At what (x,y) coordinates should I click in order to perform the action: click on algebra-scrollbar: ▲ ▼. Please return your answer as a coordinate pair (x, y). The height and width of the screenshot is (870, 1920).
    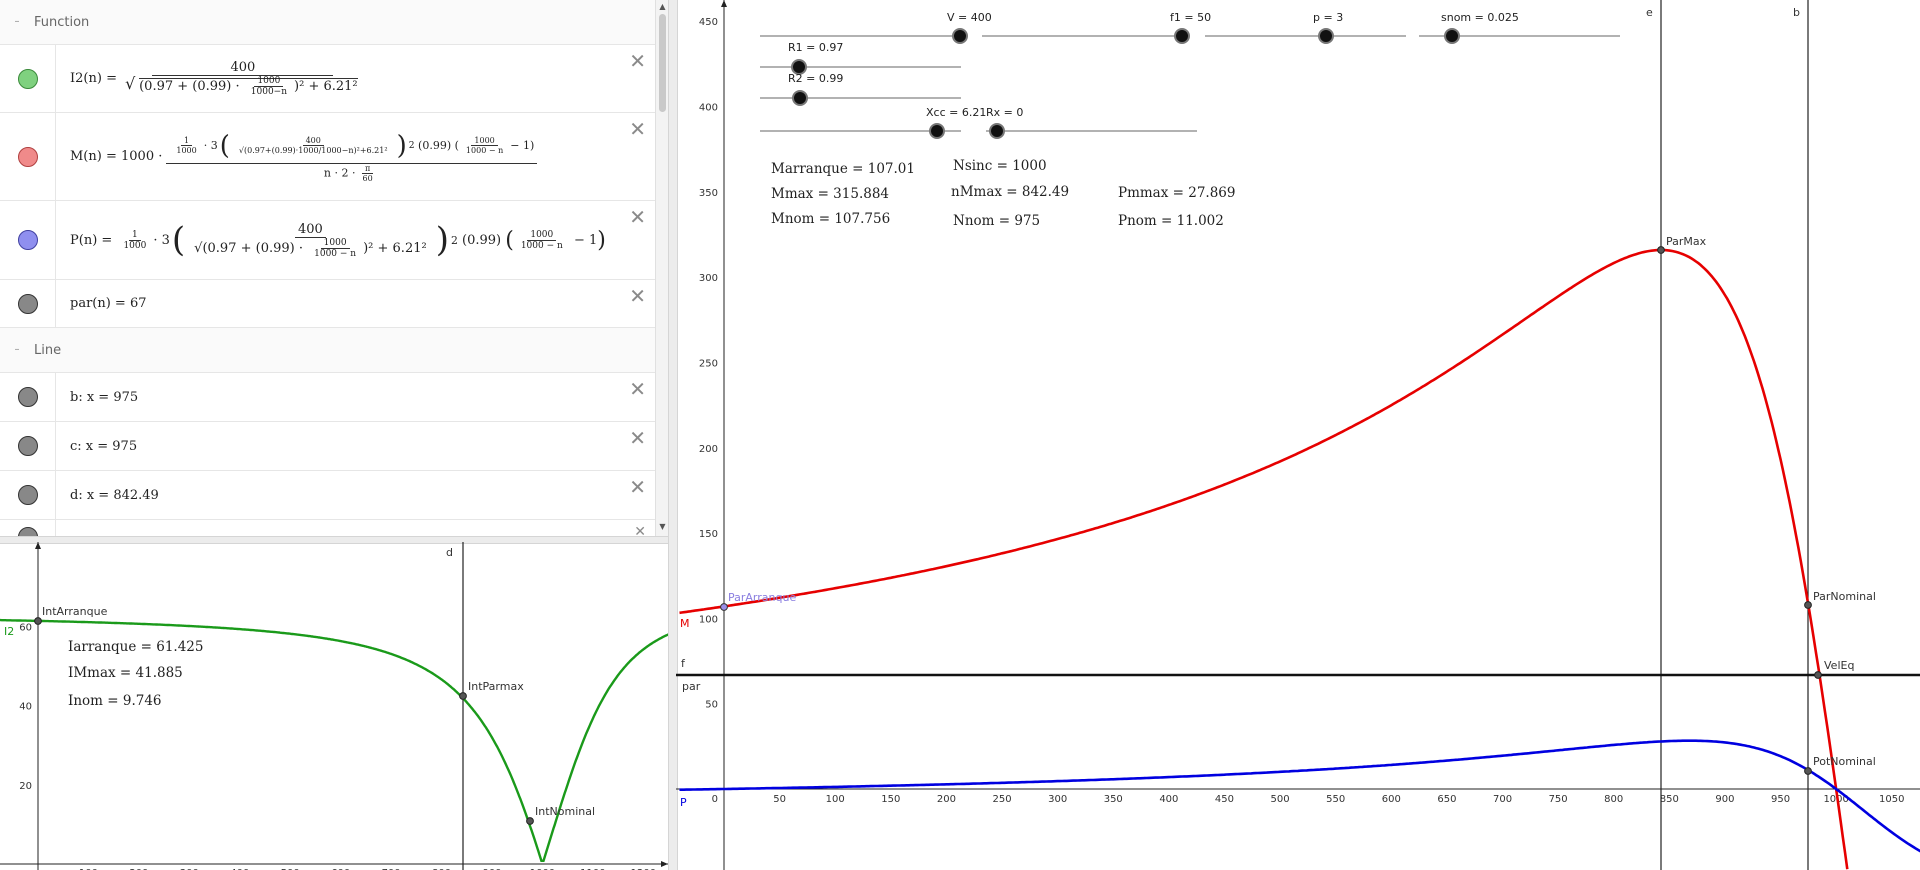
    Looking at the image, I should click on (661, 268).